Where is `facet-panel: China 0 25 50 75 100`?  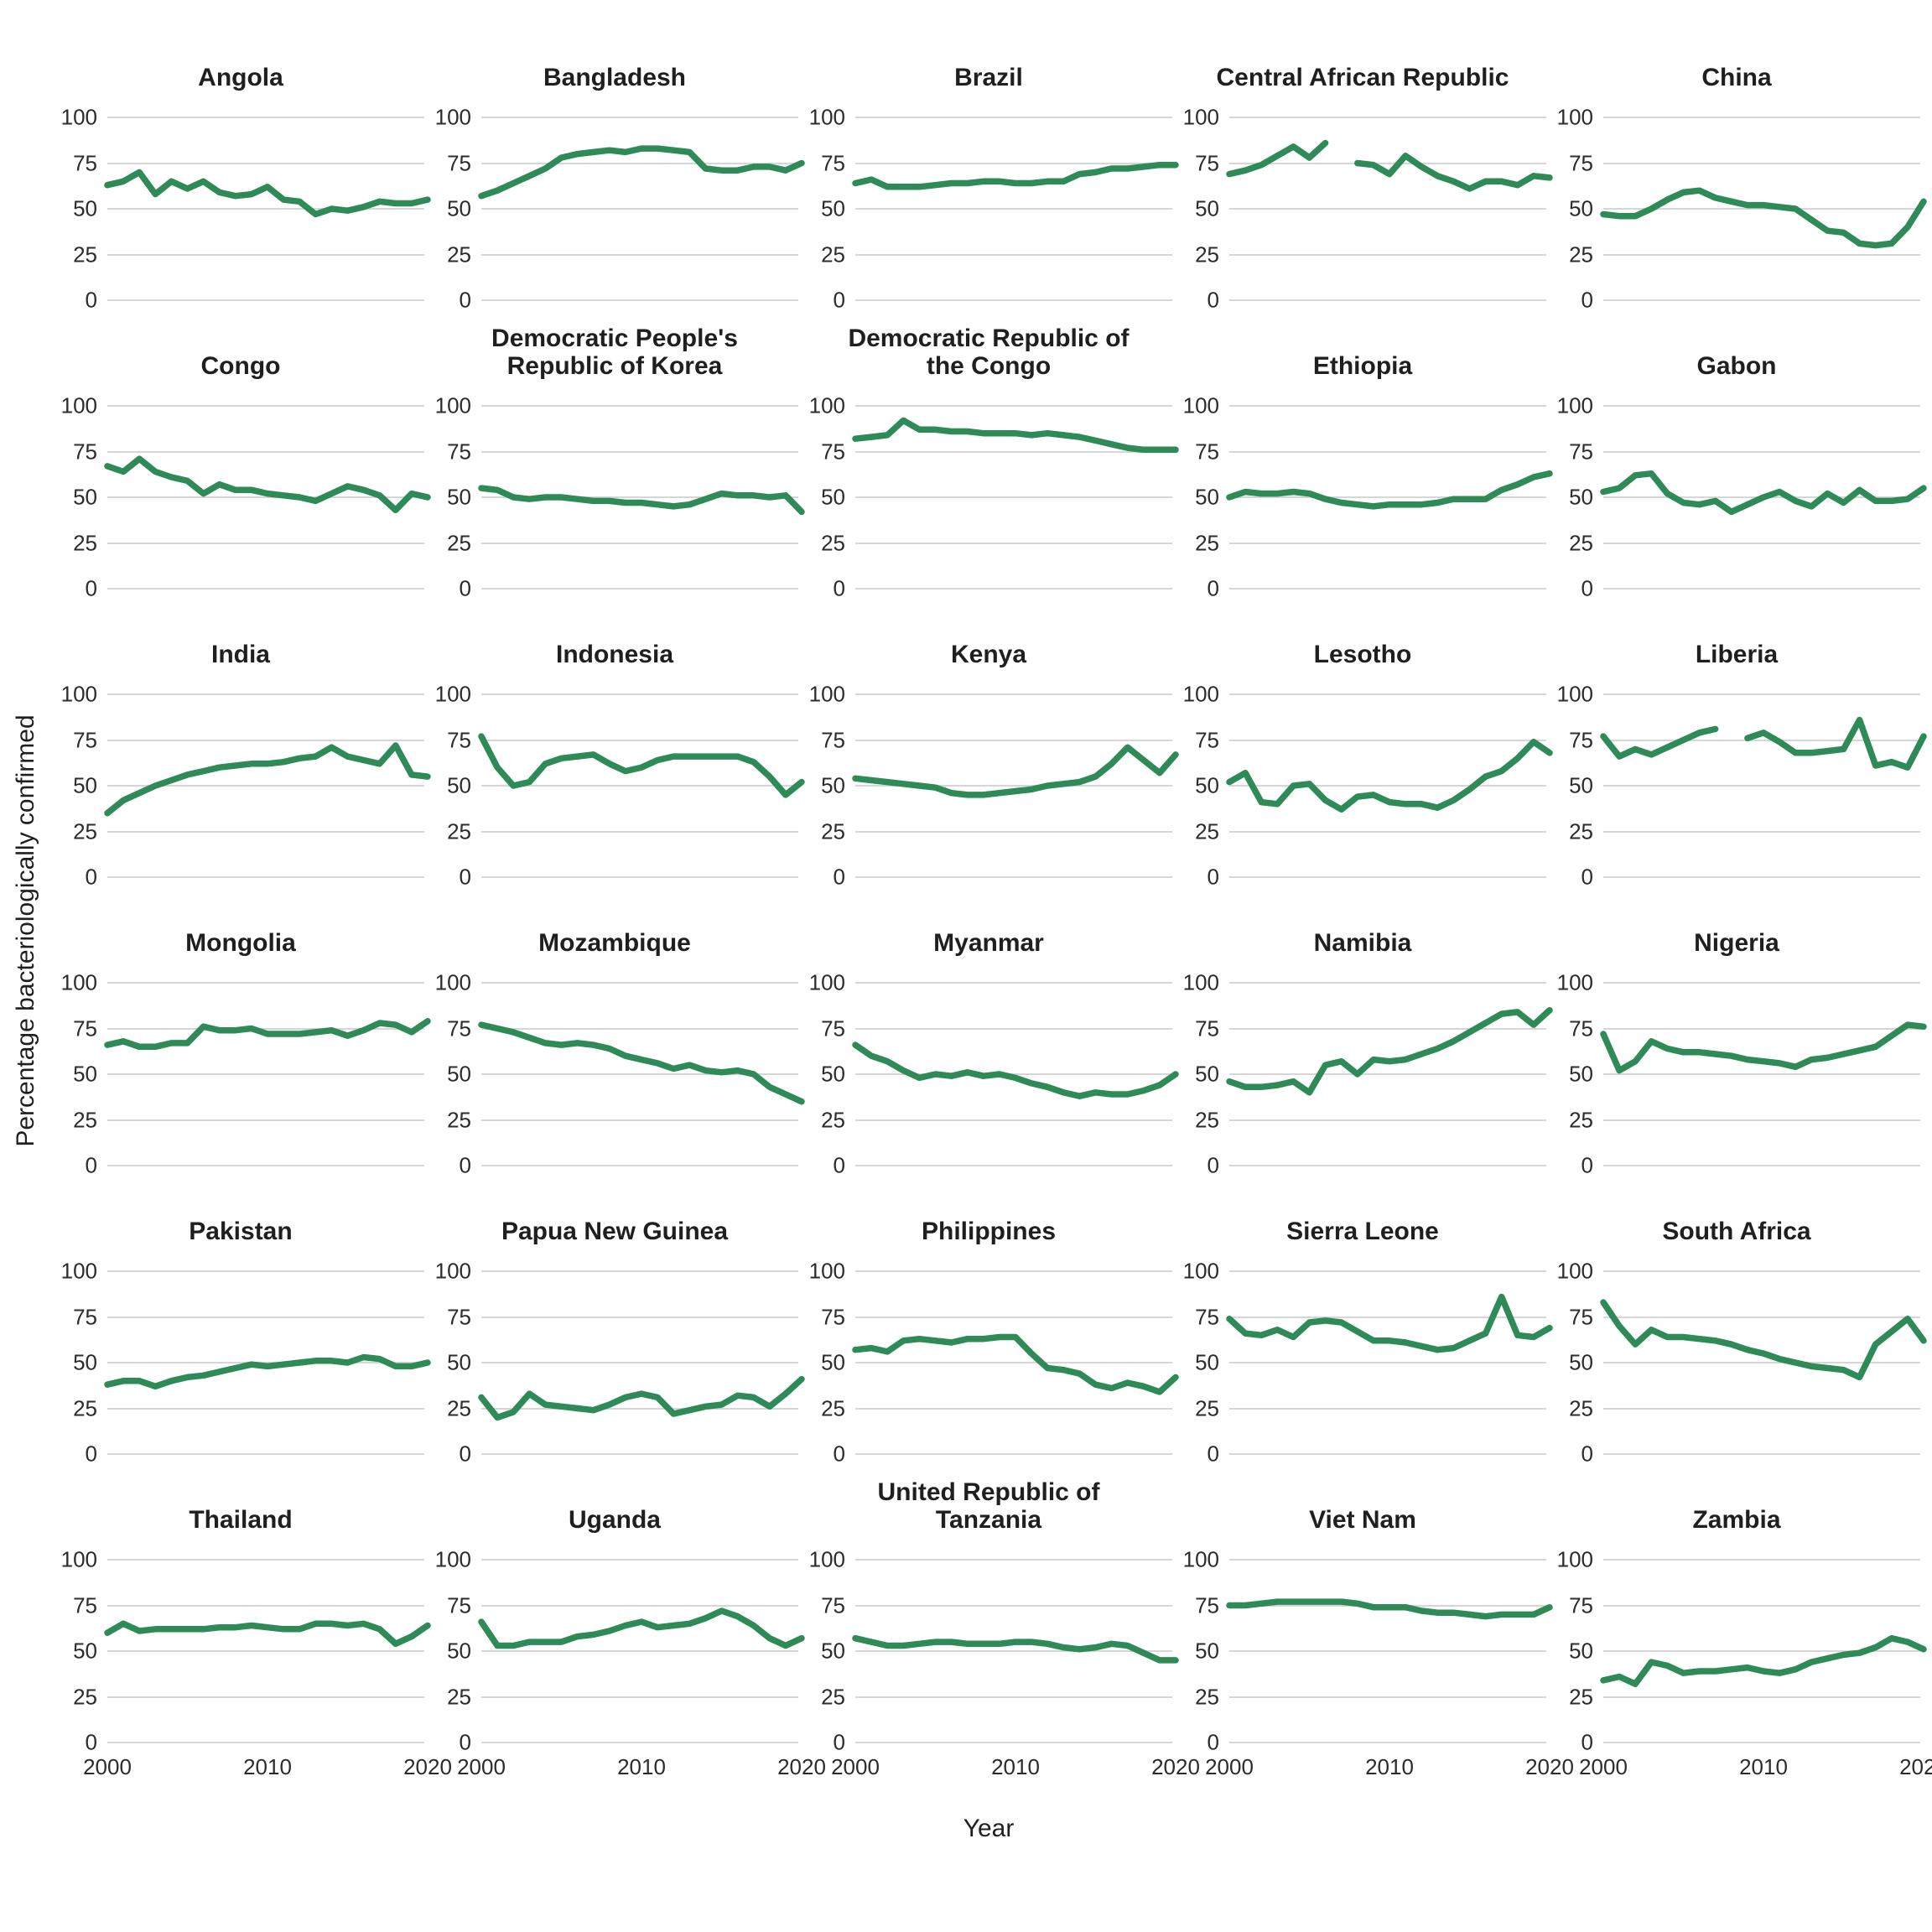
facet-panel: China 0 25 50 75 100 is located at coordinates (1737, 174).